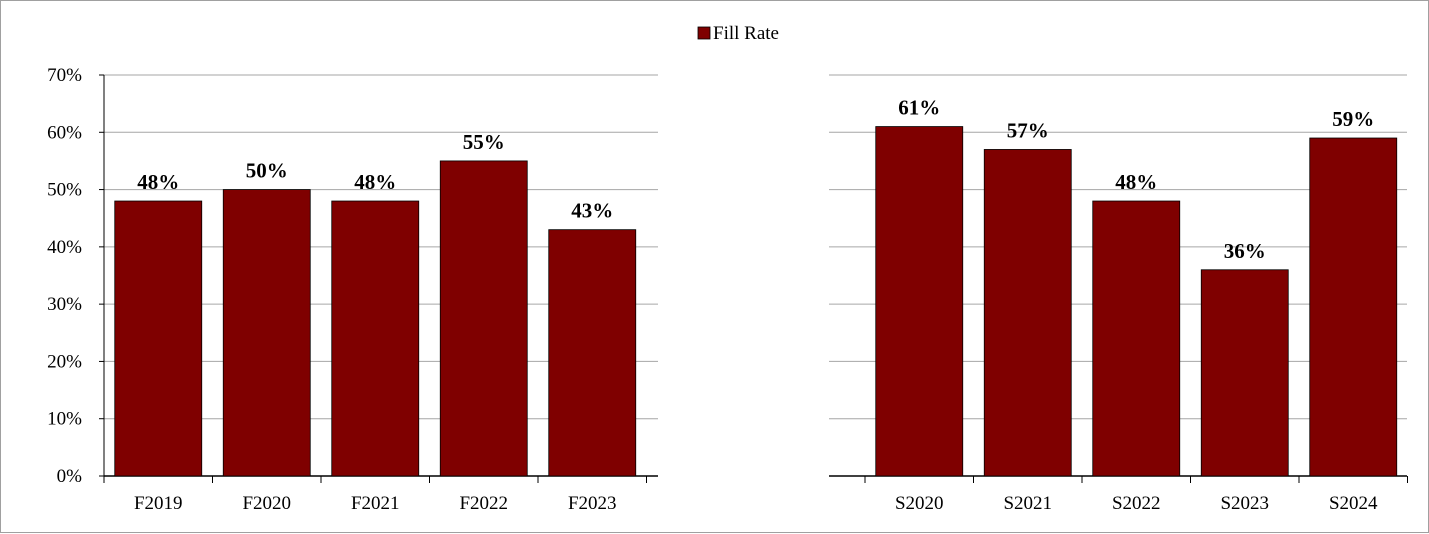 This screenshot has height=534, width=1429. I want to click on bar-f2021, so click(375, 338).